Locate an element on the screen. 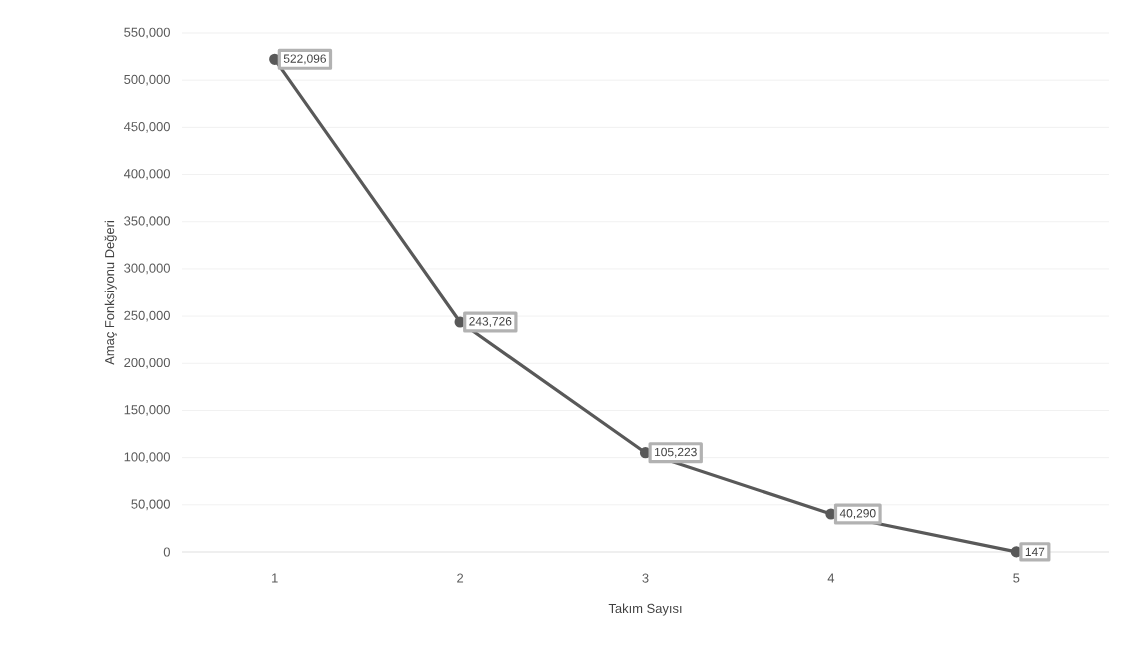  x-tick-label: 3 is located at coordinates (645, 578).